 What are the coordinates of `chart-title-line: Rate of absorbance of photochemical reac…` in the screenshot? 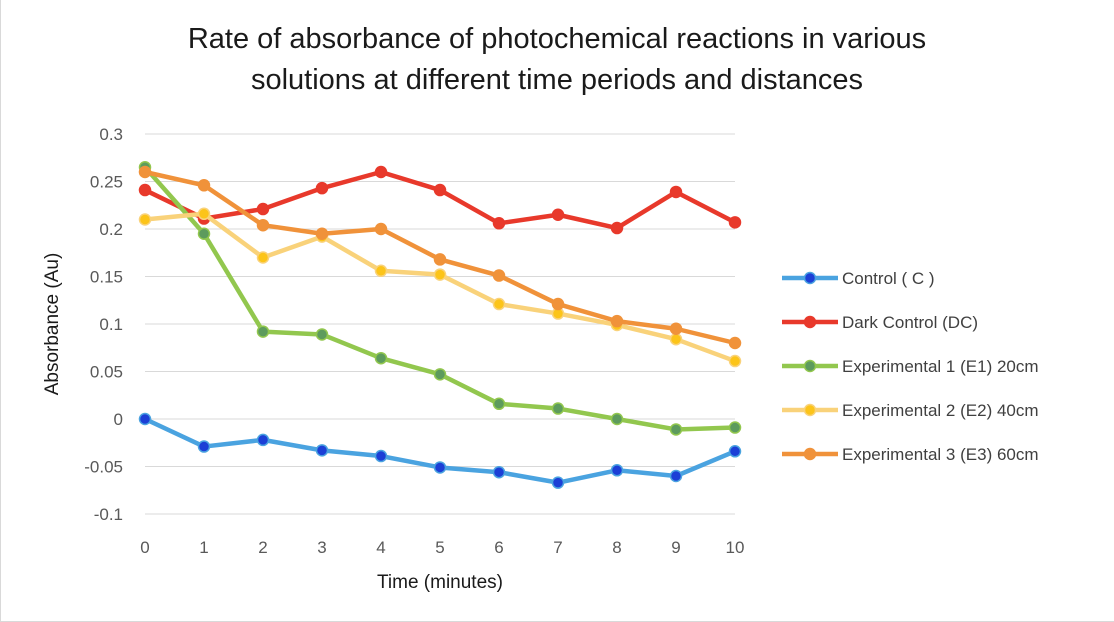 It's located at (557, 39).